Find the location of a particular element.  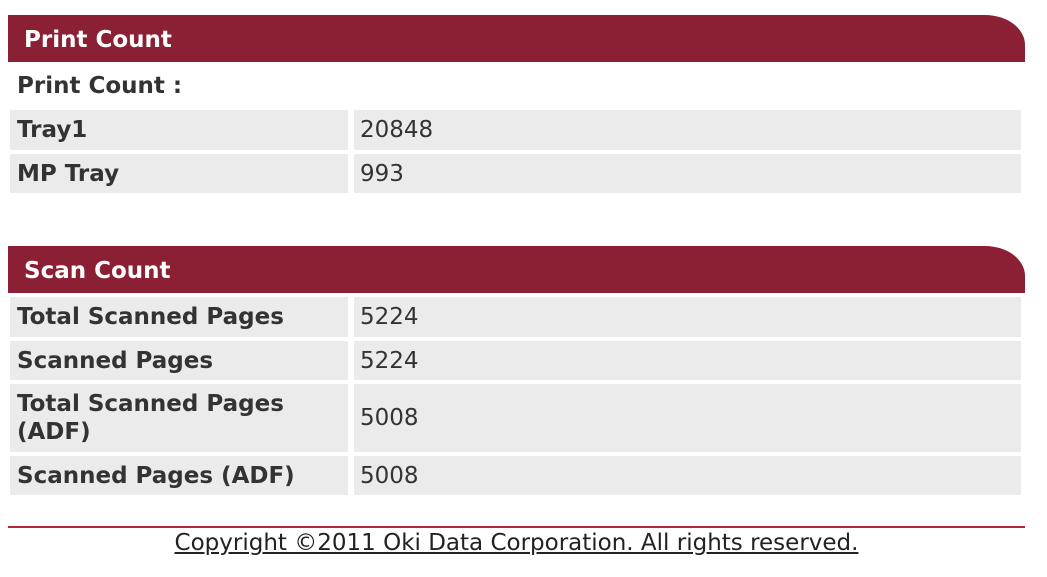

table-row: Scanned Pages (ADF) 5008 is located at coordinates (515, 475).